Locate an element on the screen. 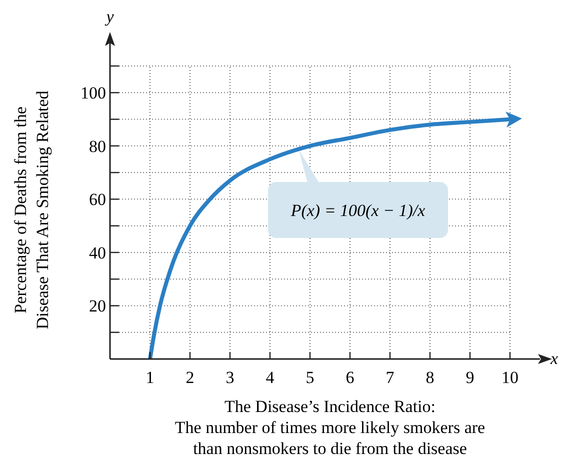 The width and height of the screenshot is (561, 462). text: x is located at coordinates (553, 358).